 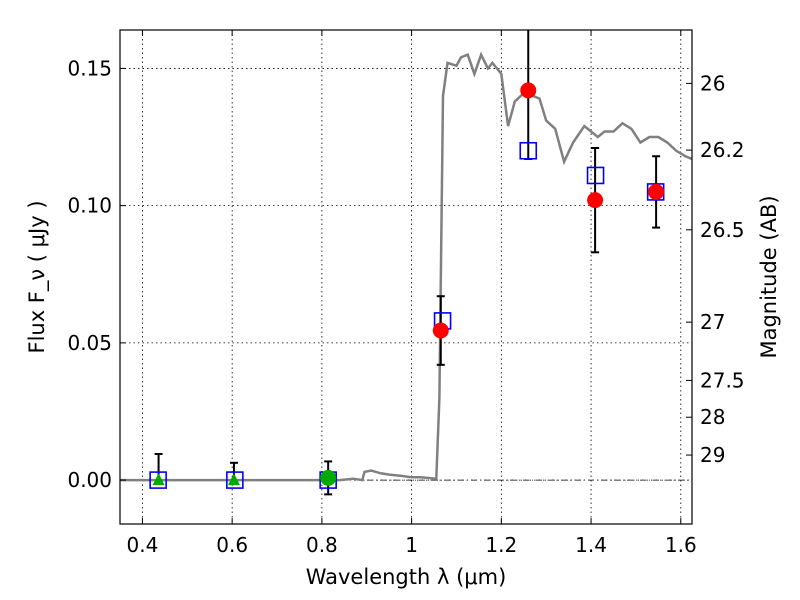 I want to click on right-axis-title: Magnitude (AB), so click(x=769, y=276).